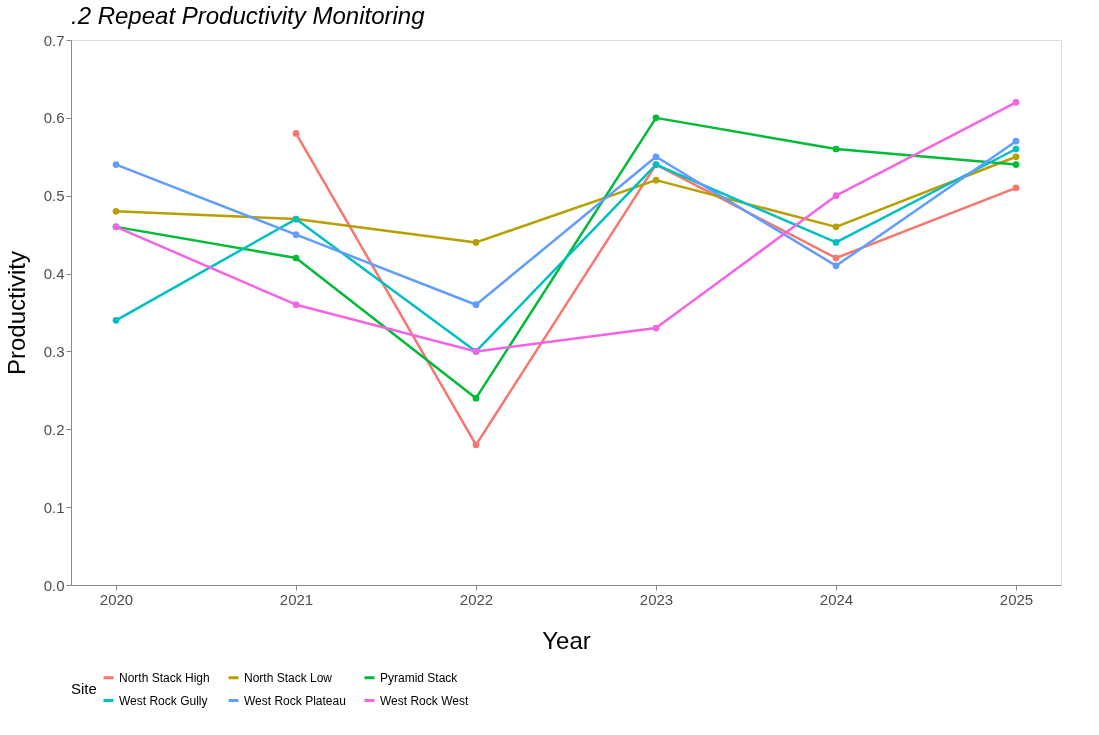 The image size is (1099, 735). What do you see at coordinates (54, 585) in the screenshot?
I see `y-tick-label: 0.0` at bounding box center [54, 585].